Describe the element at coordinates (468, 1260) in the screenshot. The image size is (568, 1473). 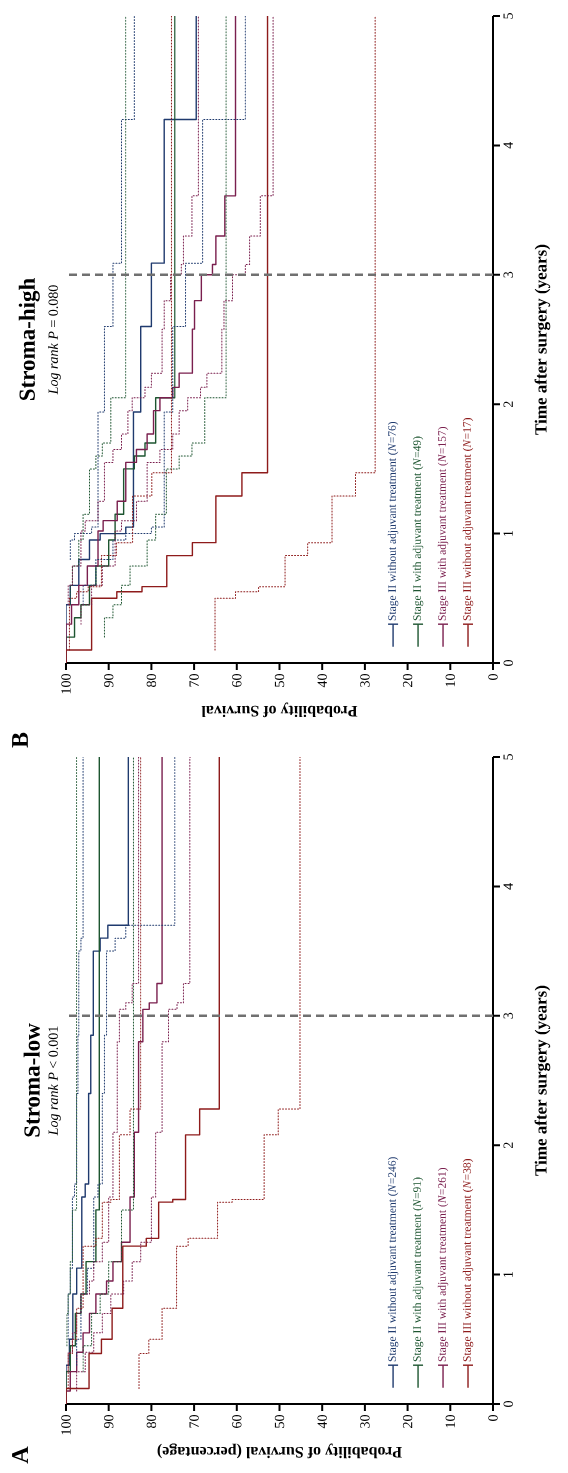
I see `text: Stage III without adjuvant treatment (N=38)` at that location.